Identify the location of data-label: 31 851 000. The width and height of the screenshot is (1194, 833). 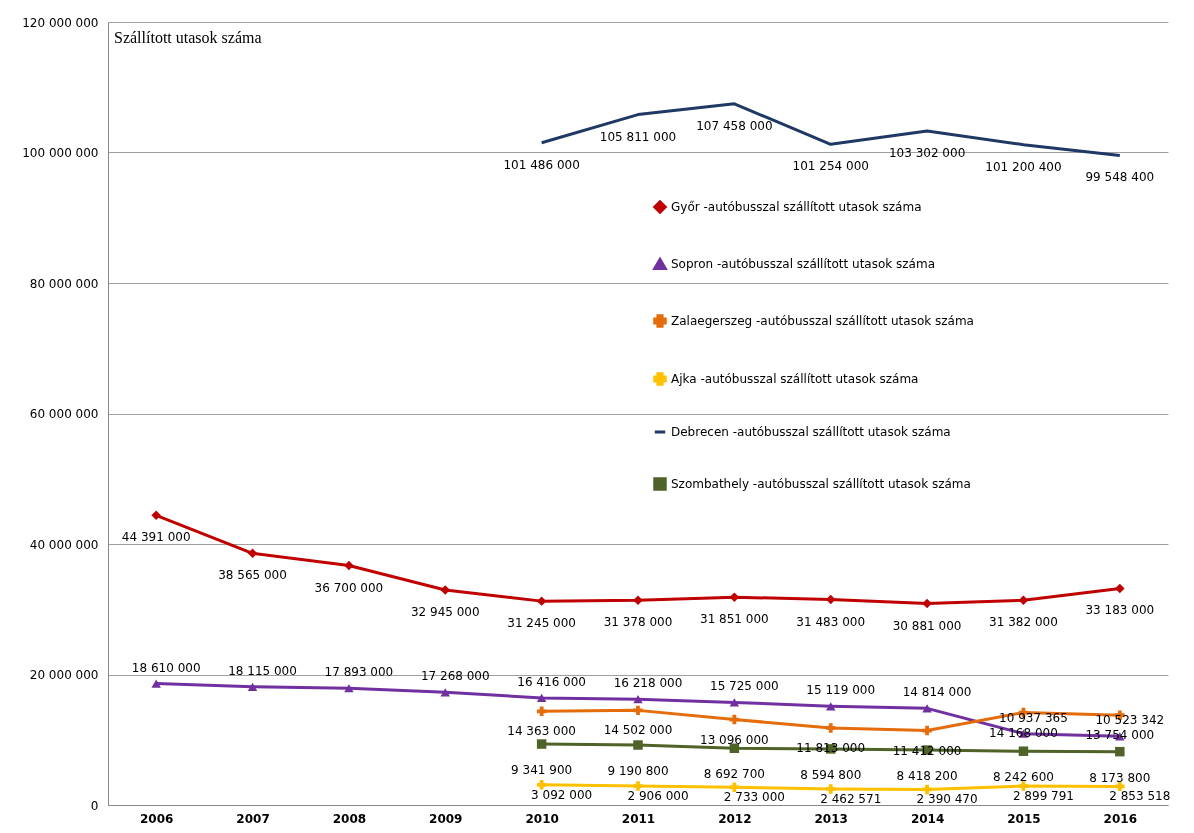
(734, 619).